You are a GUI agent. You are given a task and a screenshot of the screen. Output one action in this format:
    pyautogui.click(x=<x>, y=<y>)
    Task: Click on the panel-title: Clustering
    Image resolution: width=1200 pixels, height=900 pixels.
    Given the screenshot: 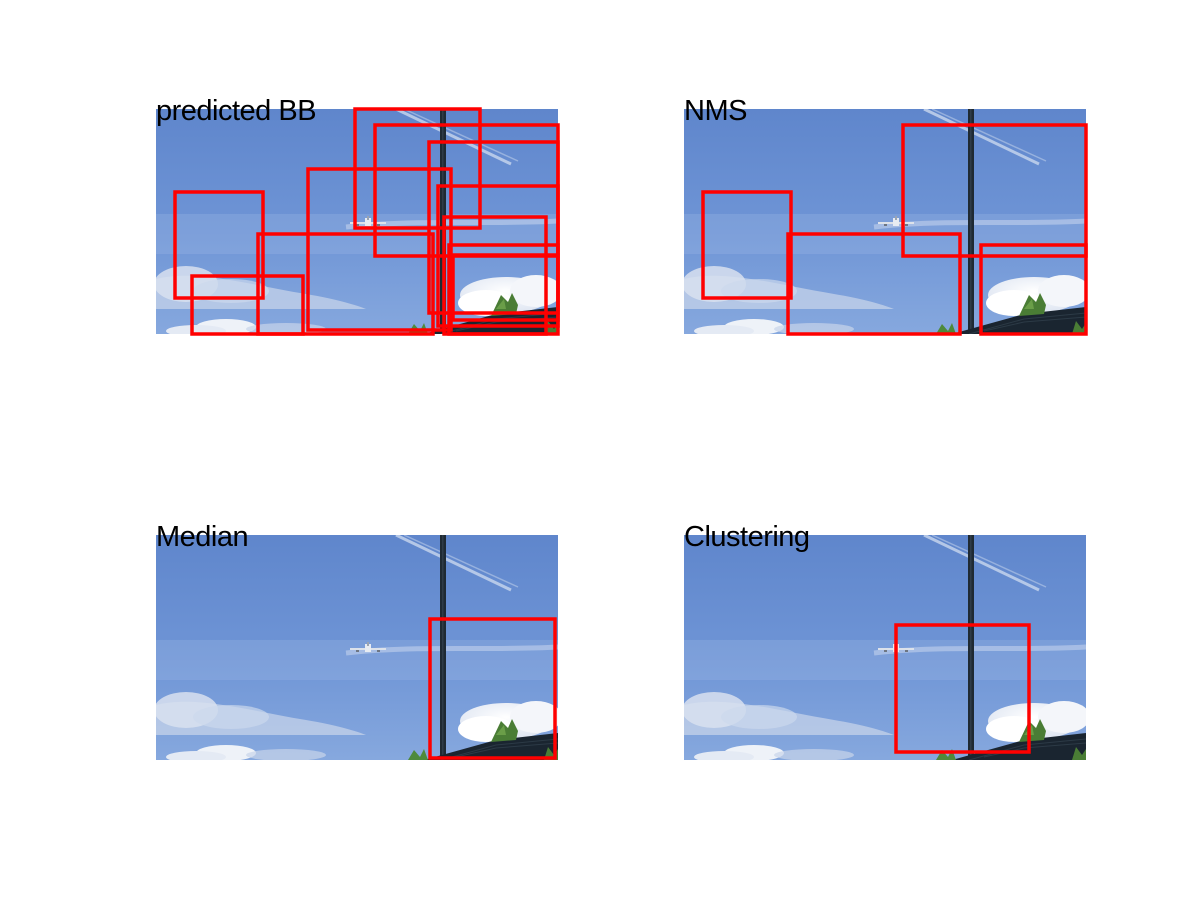 What is the action you would take?
    pyautogui.click(x=747, y=537)
    